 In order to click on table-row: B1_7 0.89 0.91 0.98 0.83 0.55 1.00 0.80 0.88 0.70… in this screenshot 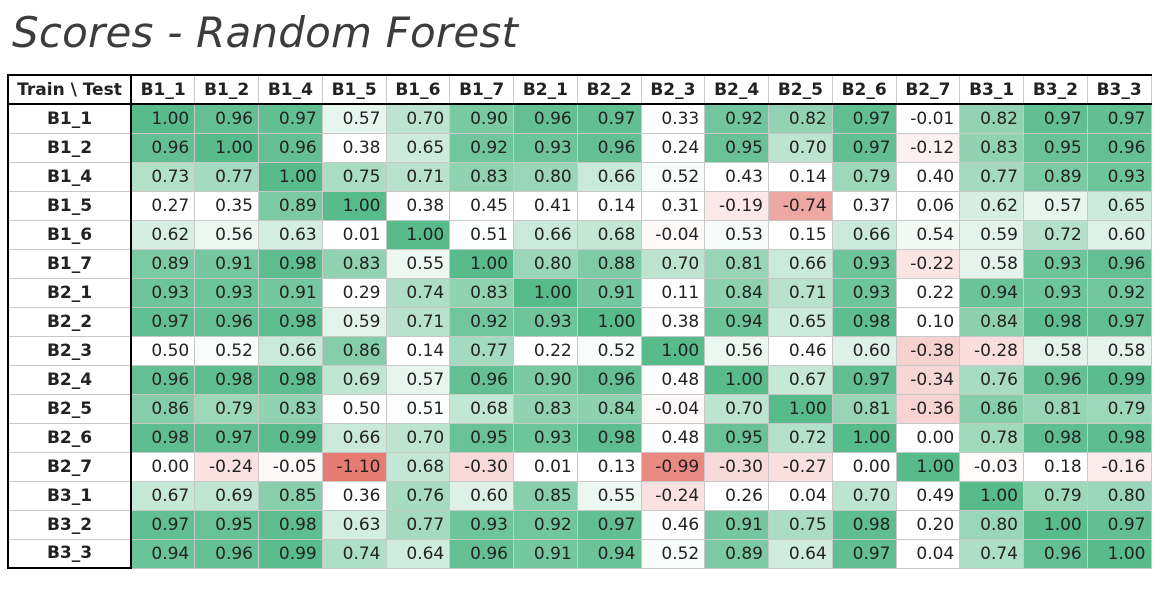, I will do `click(579, 263)`.